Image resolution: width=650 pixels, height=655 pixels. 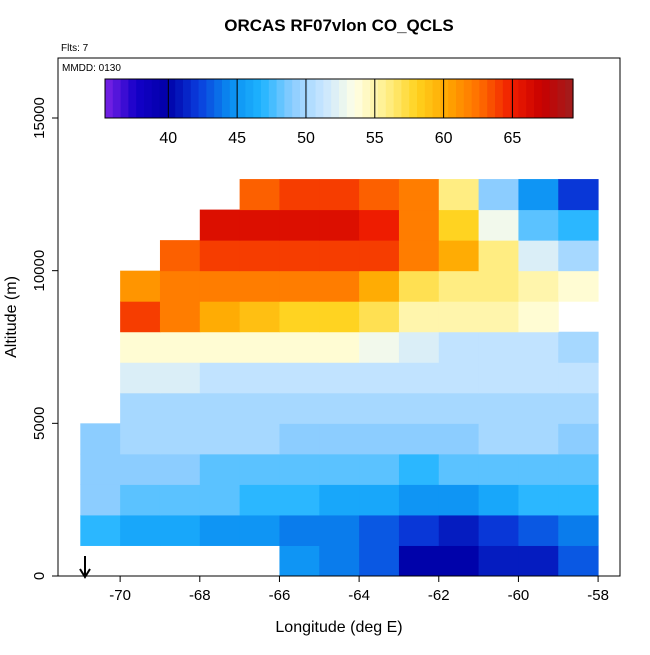 What do you see at coordinates (39, 118) in the screenshot?
I see `y-tick-label: 15000` at bounding box center [39, 118].